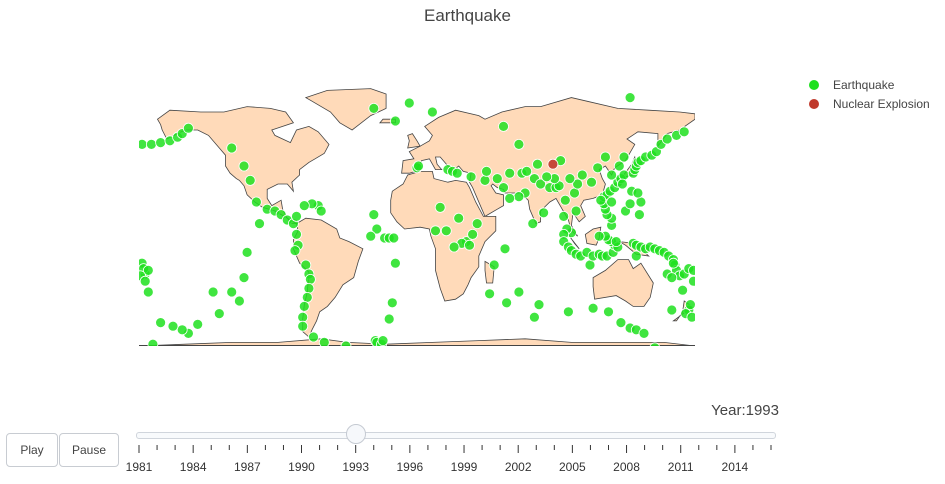  I want to click on play-button: Play, so click(32, 450).